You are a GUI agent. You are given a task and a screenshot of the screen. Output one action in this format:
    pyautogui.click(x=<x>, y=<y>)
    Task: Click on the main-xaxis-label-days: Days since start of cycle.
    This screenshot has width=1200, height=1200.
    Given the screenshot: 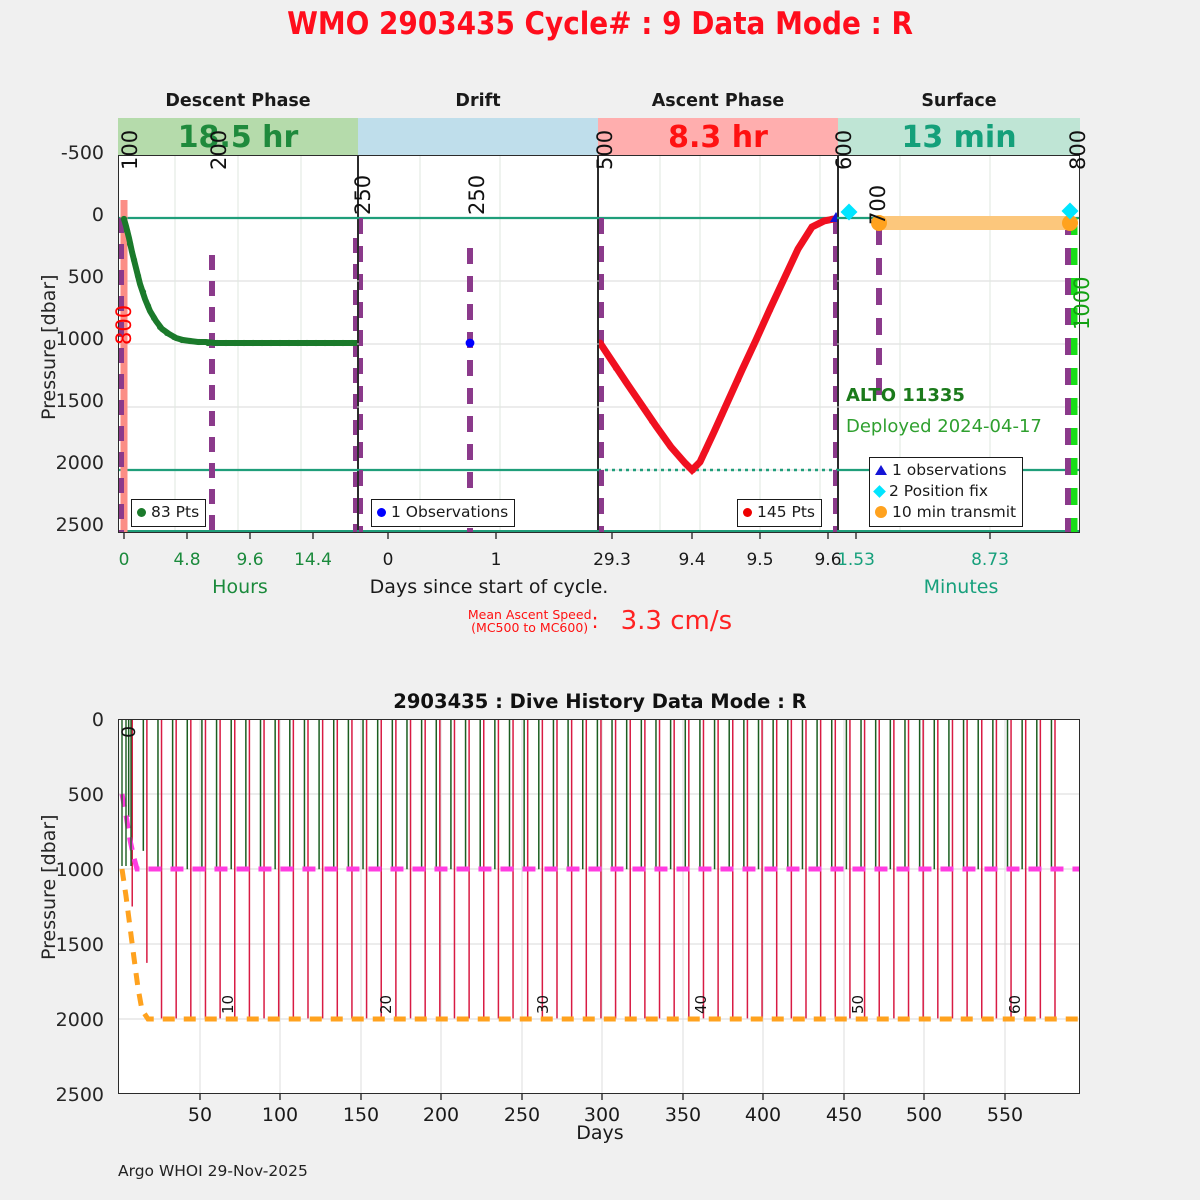 What is the action you would take?
    pyautogui.click(x=489, y=587)
    